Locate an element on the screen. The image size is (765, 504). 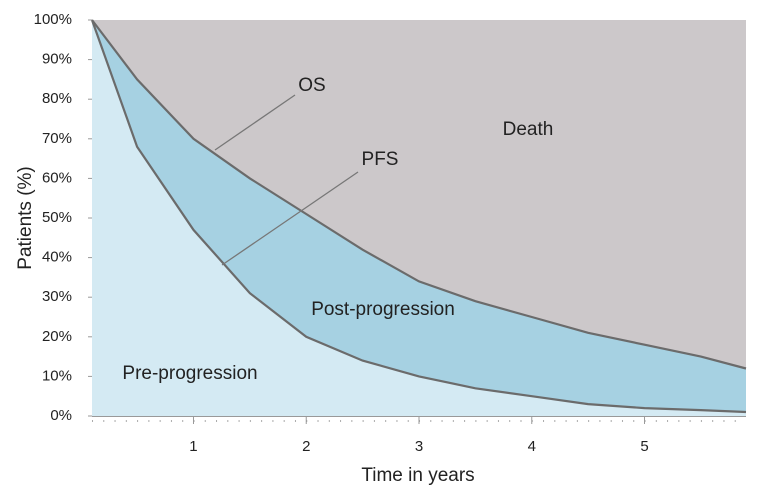
y-tick-label: 70% is located at coordinates (57, 138).